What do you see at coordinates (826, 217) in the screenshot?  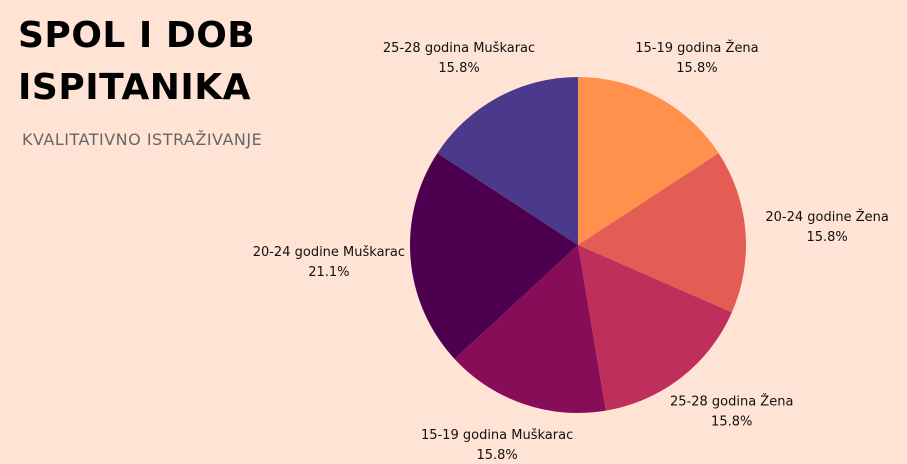 I see `slice-label: 20-24 godine Žena` at bounding box center [826, 217].